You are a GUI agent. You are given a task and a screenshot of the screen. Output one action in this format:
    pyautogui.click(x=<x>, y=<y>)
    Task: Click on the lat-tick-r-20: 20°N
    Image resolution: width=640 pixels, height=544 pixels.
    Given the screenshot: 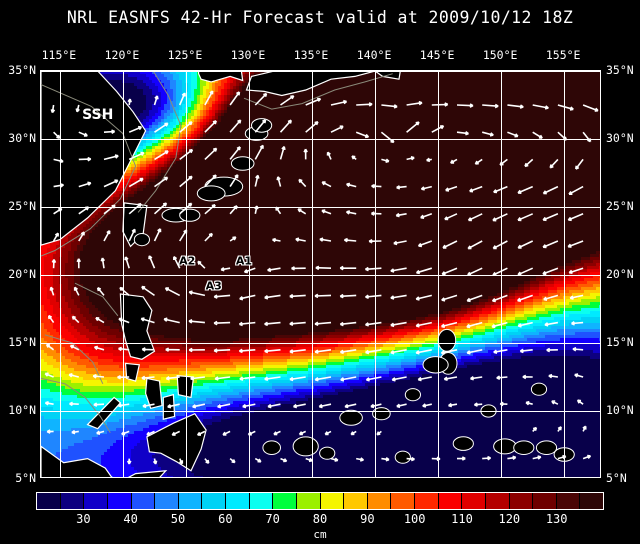 What is the action you would take?
    pyautogui.click(x=620, y=274)
    